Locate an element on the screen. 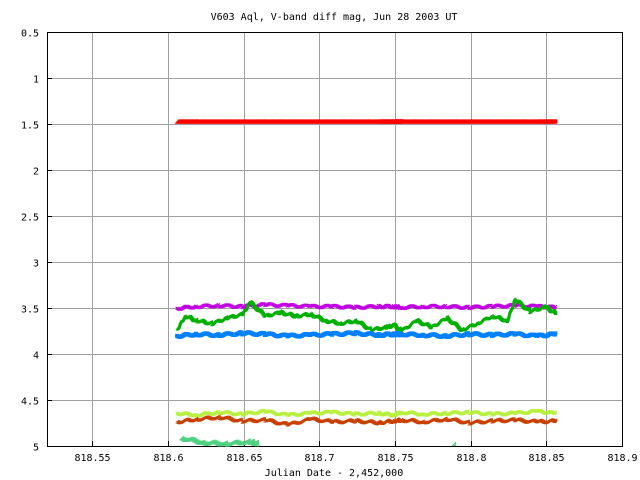  x-tick-label: 818.8 is located at coordinates (471, 458).